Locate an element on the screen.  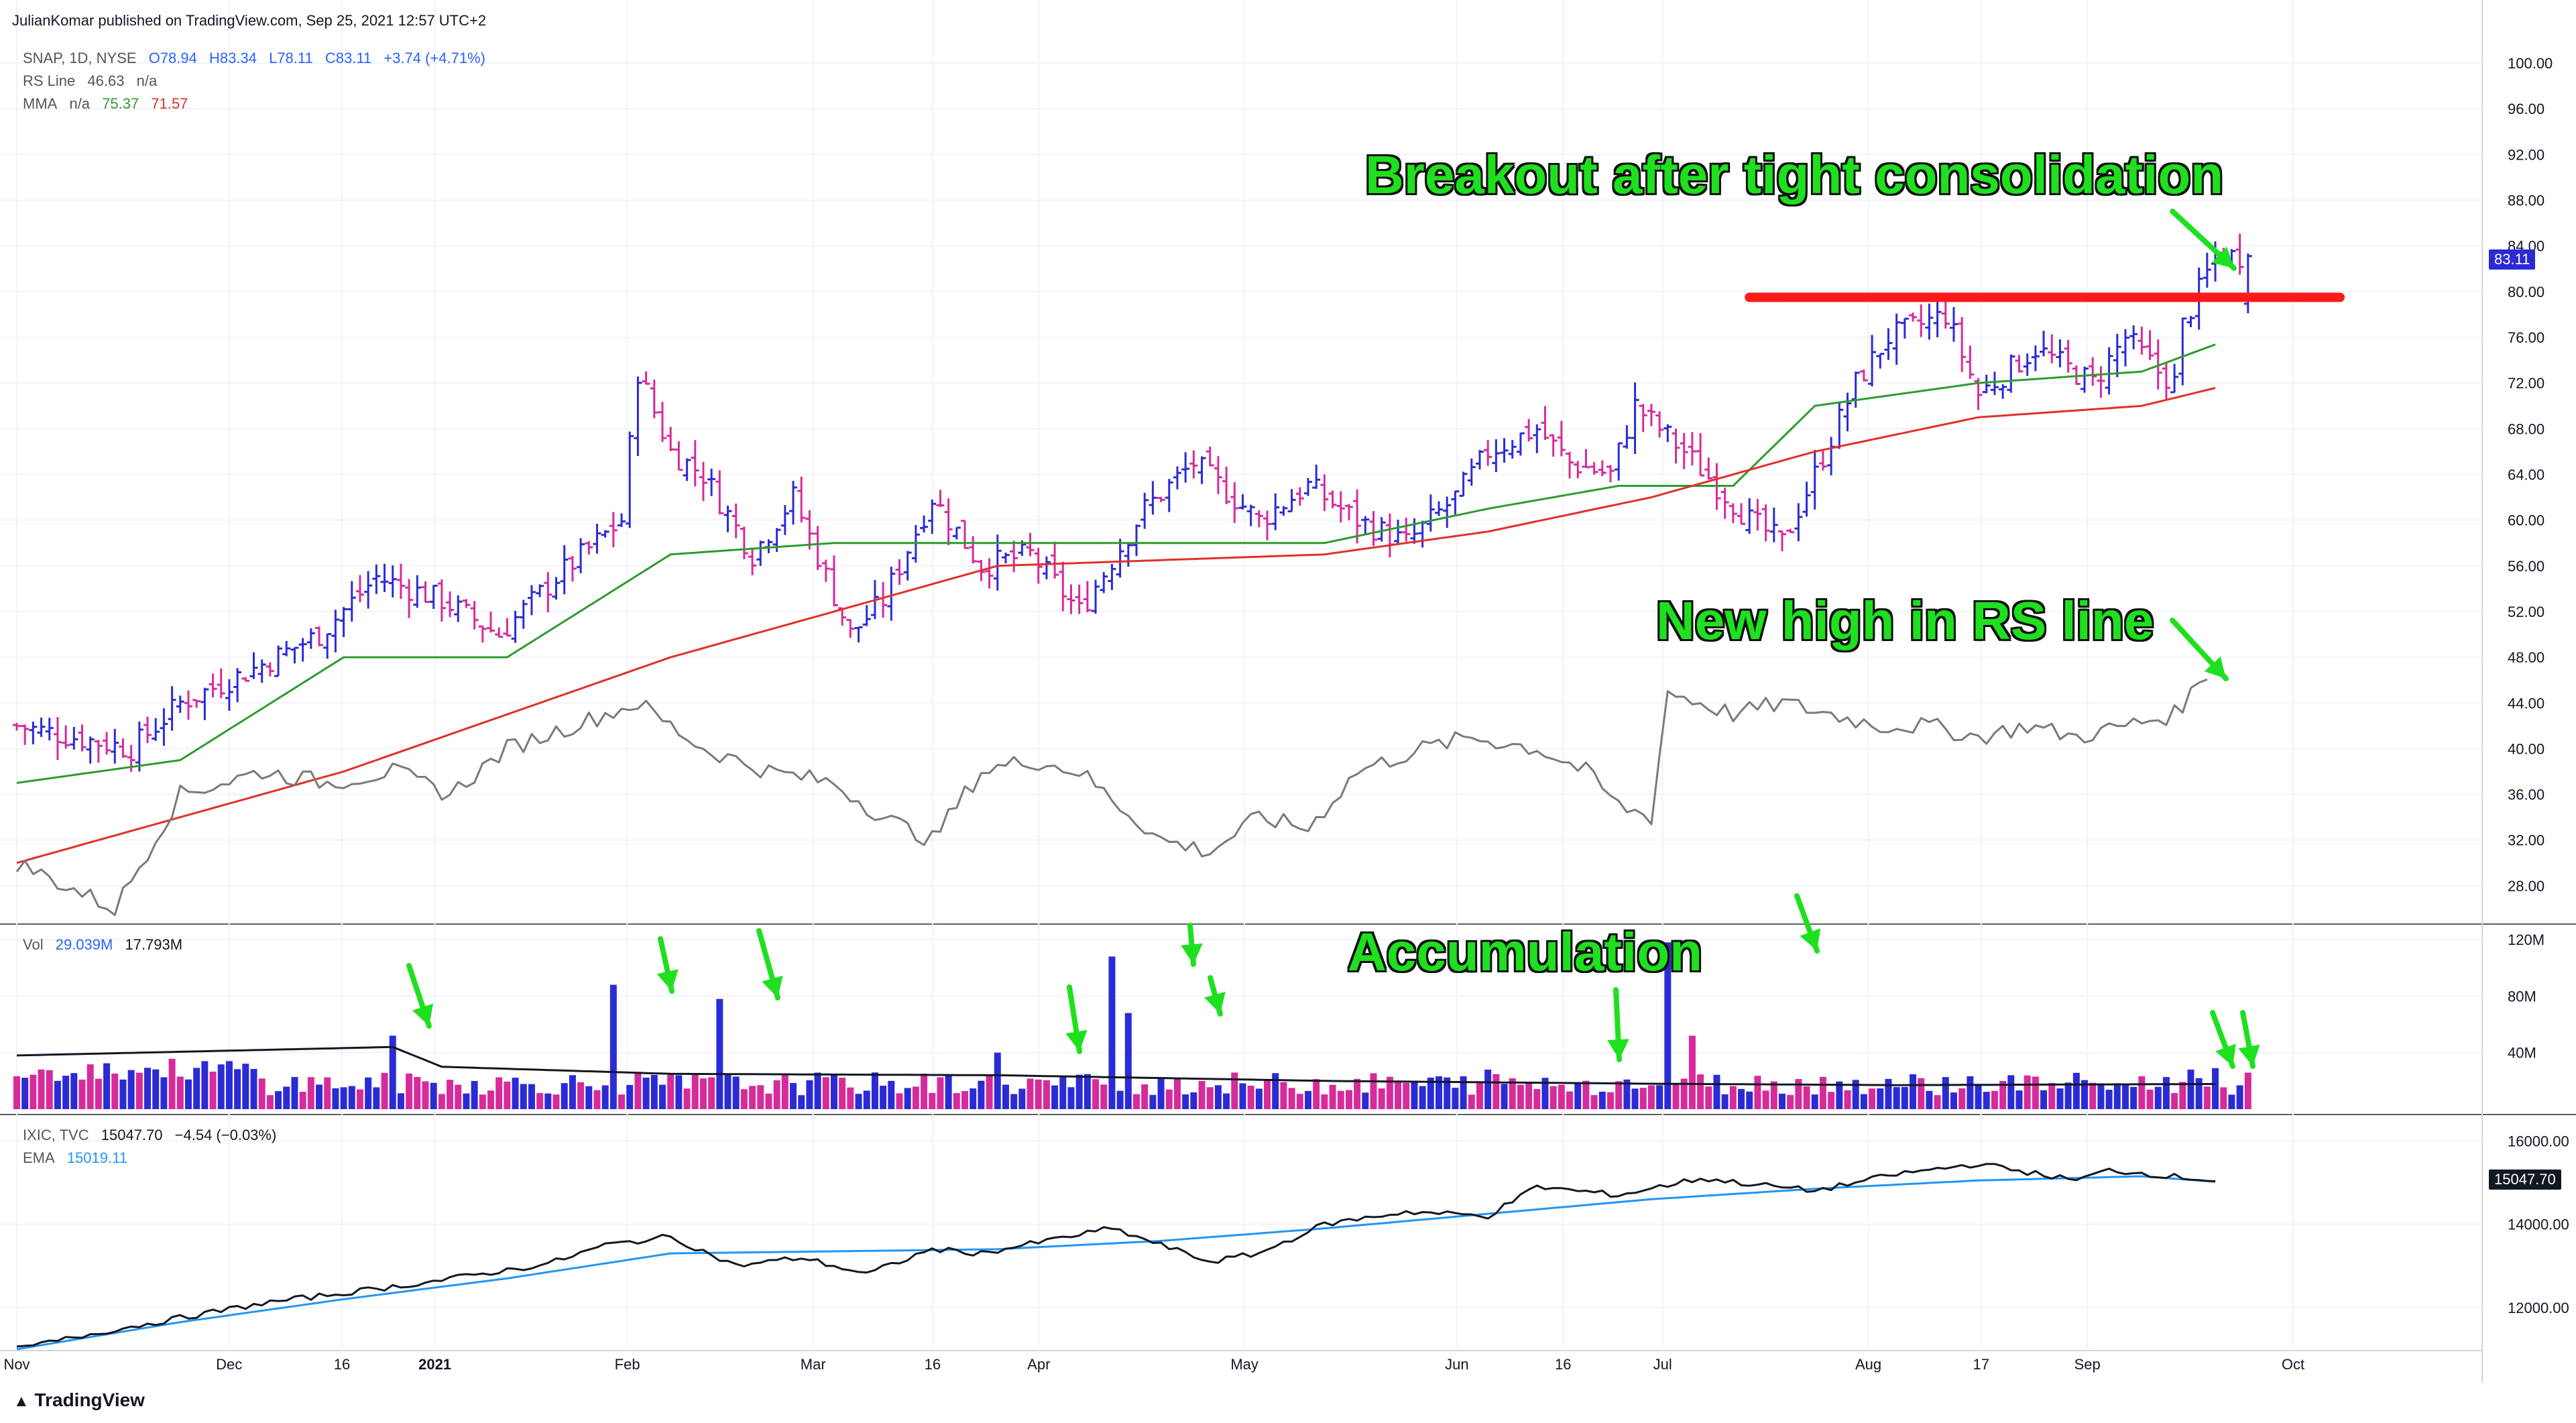
ema-label: EMA is located at coordinates (39, 1157).